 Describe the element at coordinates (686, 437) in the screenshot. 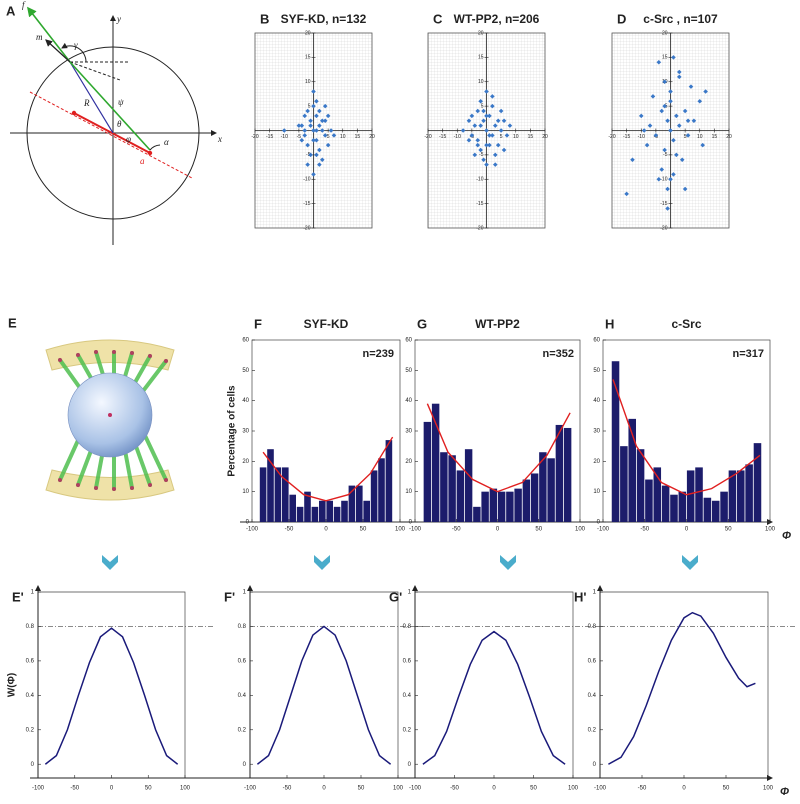

I see `fit-curve` at that location.